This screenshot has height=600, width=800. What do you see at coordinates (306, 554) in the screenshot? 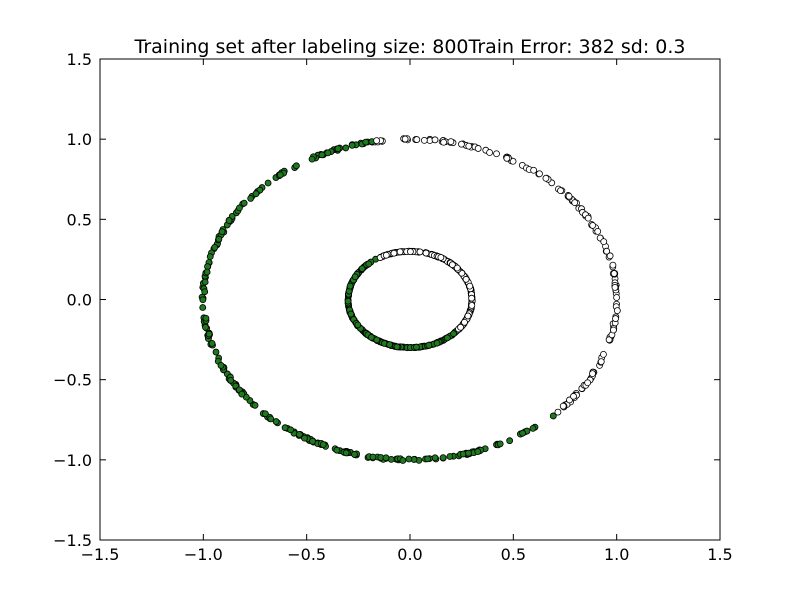
I see `x-tick-label: −0.5` at bounding box center [306, 554].